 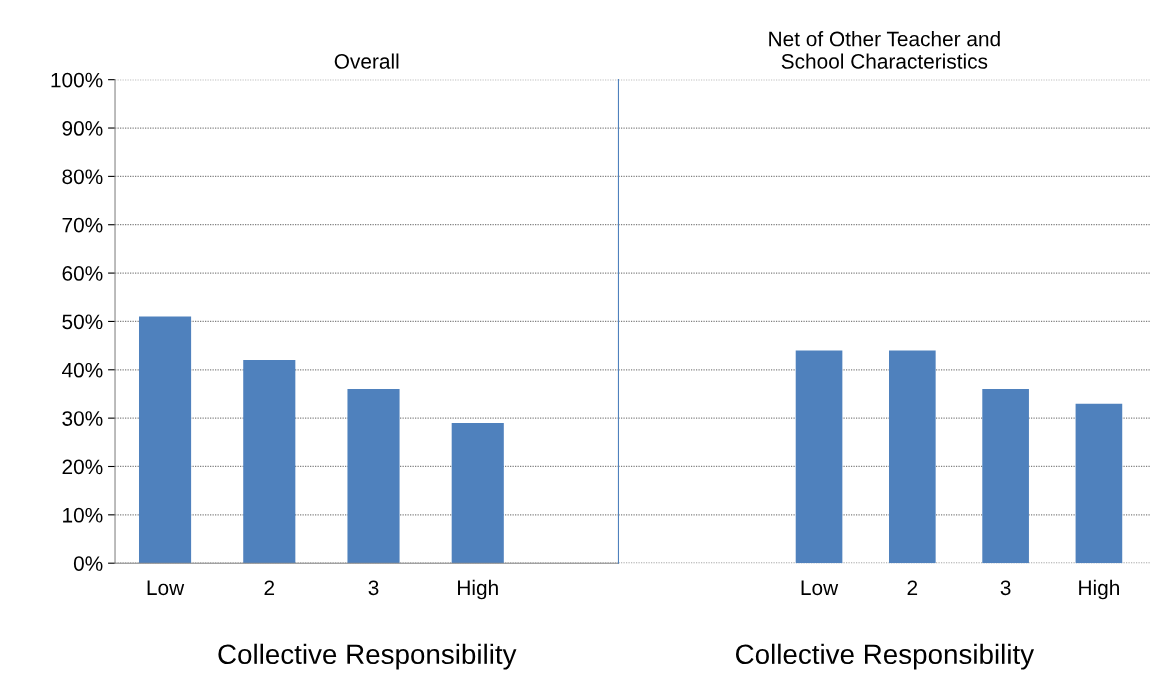 What do you see at coordinates (82, 418) in the screenshot?
I see `y-tick-label: 30%` at bounding box center [82, 418].